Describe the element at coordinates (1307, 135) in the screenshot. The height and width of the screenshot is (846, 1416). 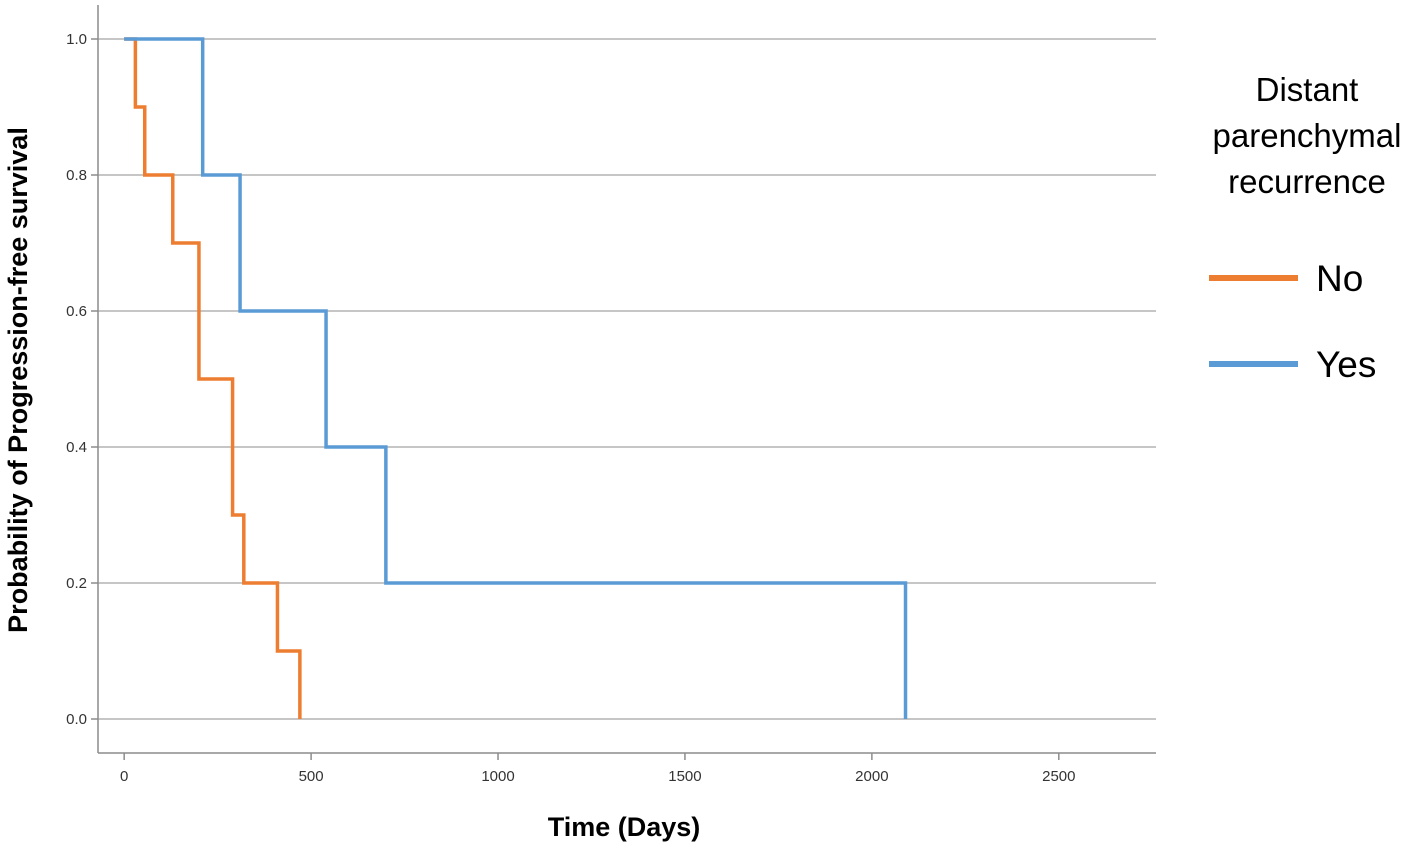
I see `legend-title-line-2: parenchymal` at that location.